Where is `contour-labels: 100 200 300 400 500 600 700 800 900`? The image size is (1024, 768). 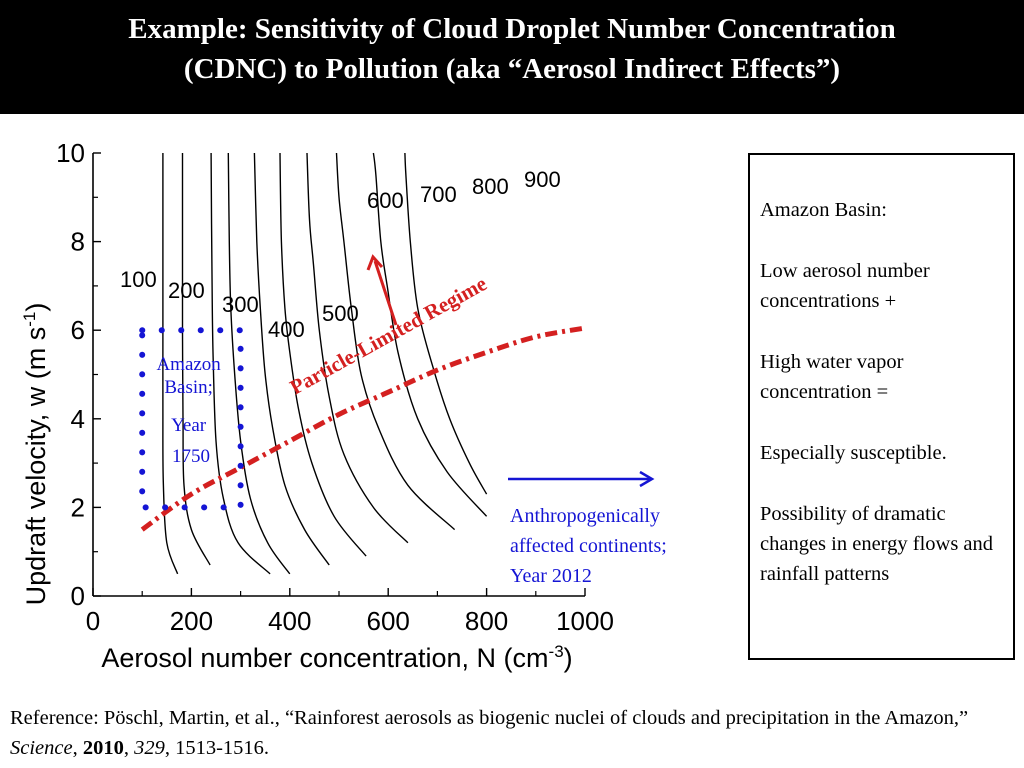 contour-labels: 100 200 300 400 500 600 700 800 900 is located at coordinates (340, 254).